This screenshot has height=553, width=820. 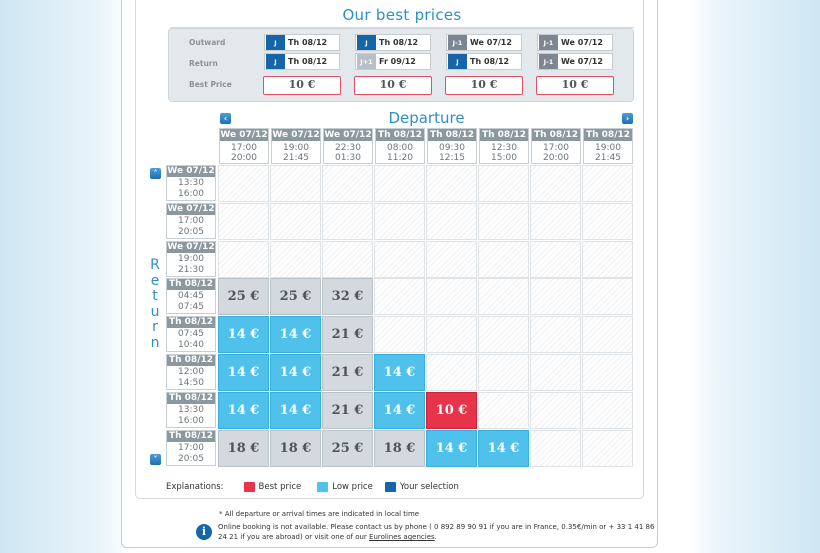 I want to click on return-date: Th 08/12, so click(x=191, y=323).